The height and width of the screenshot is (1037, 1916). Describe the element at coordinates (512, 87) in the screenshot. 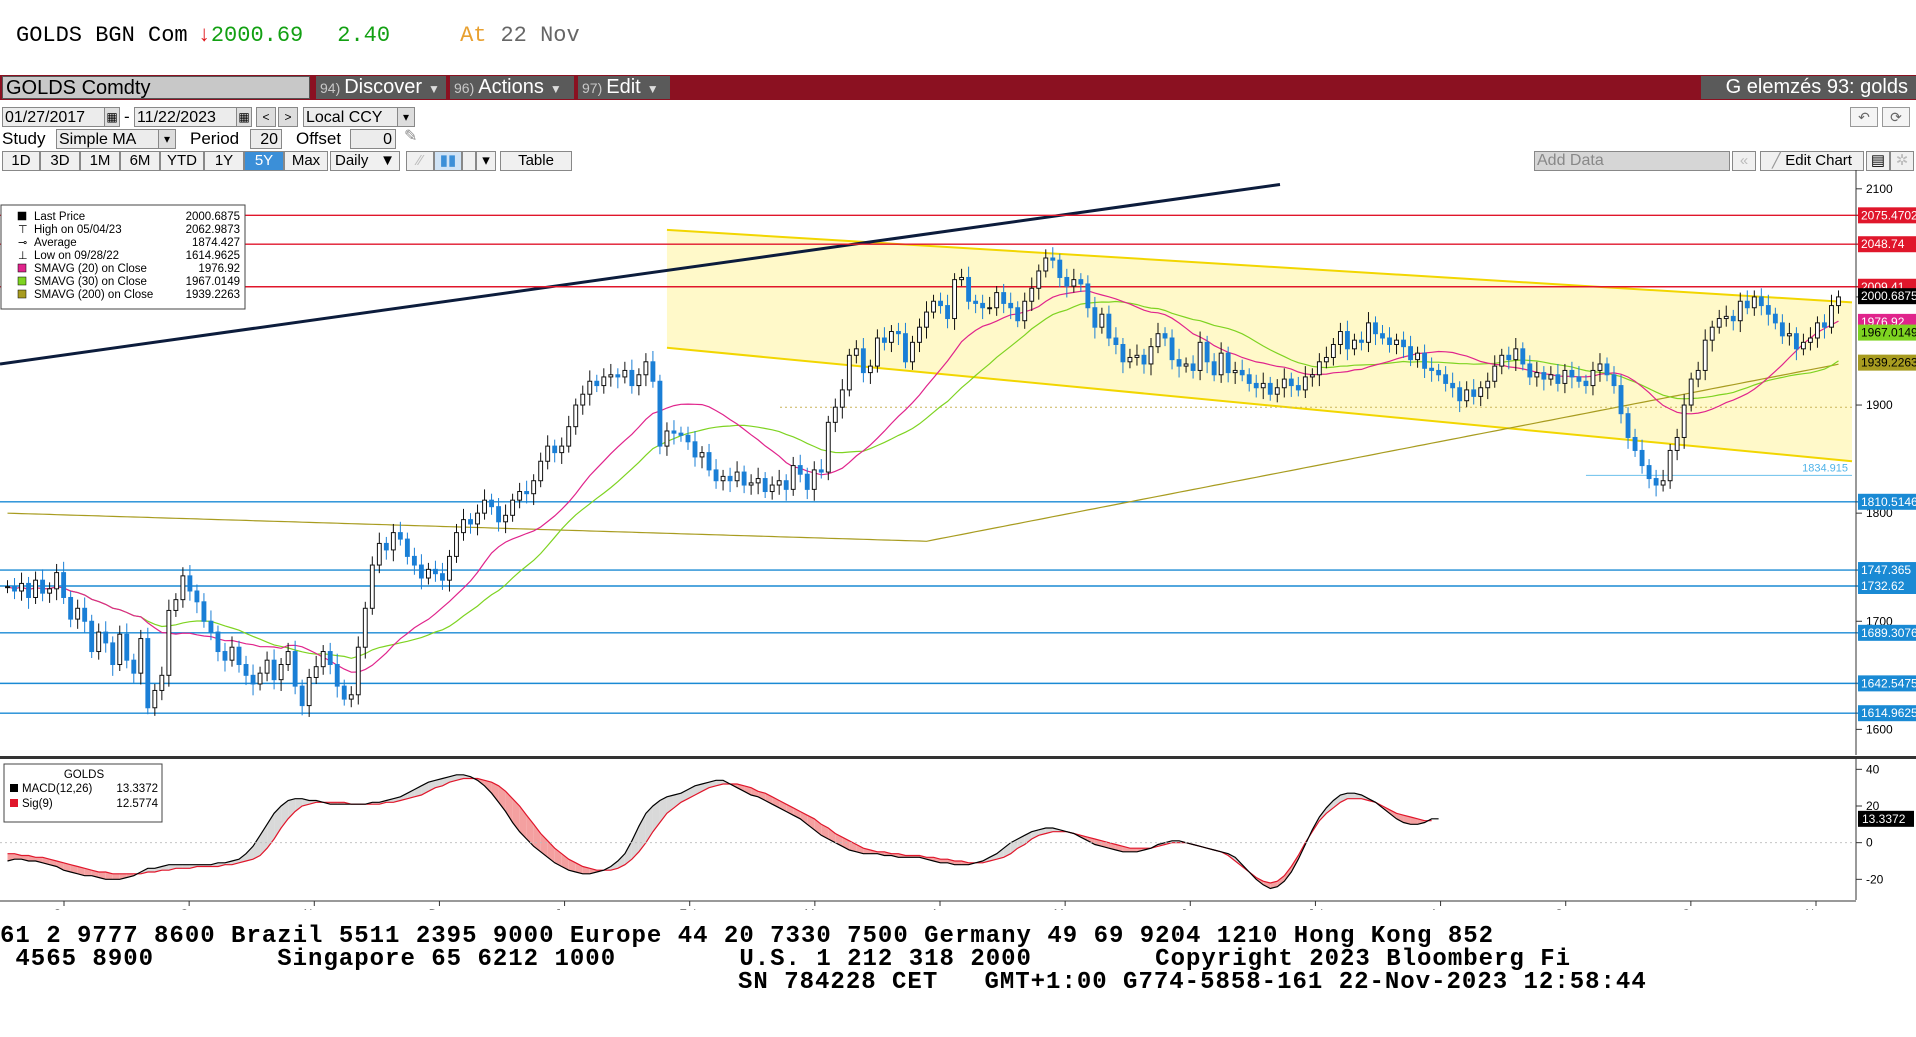

I see `actions-button: 96) Actions ▼` at that location.